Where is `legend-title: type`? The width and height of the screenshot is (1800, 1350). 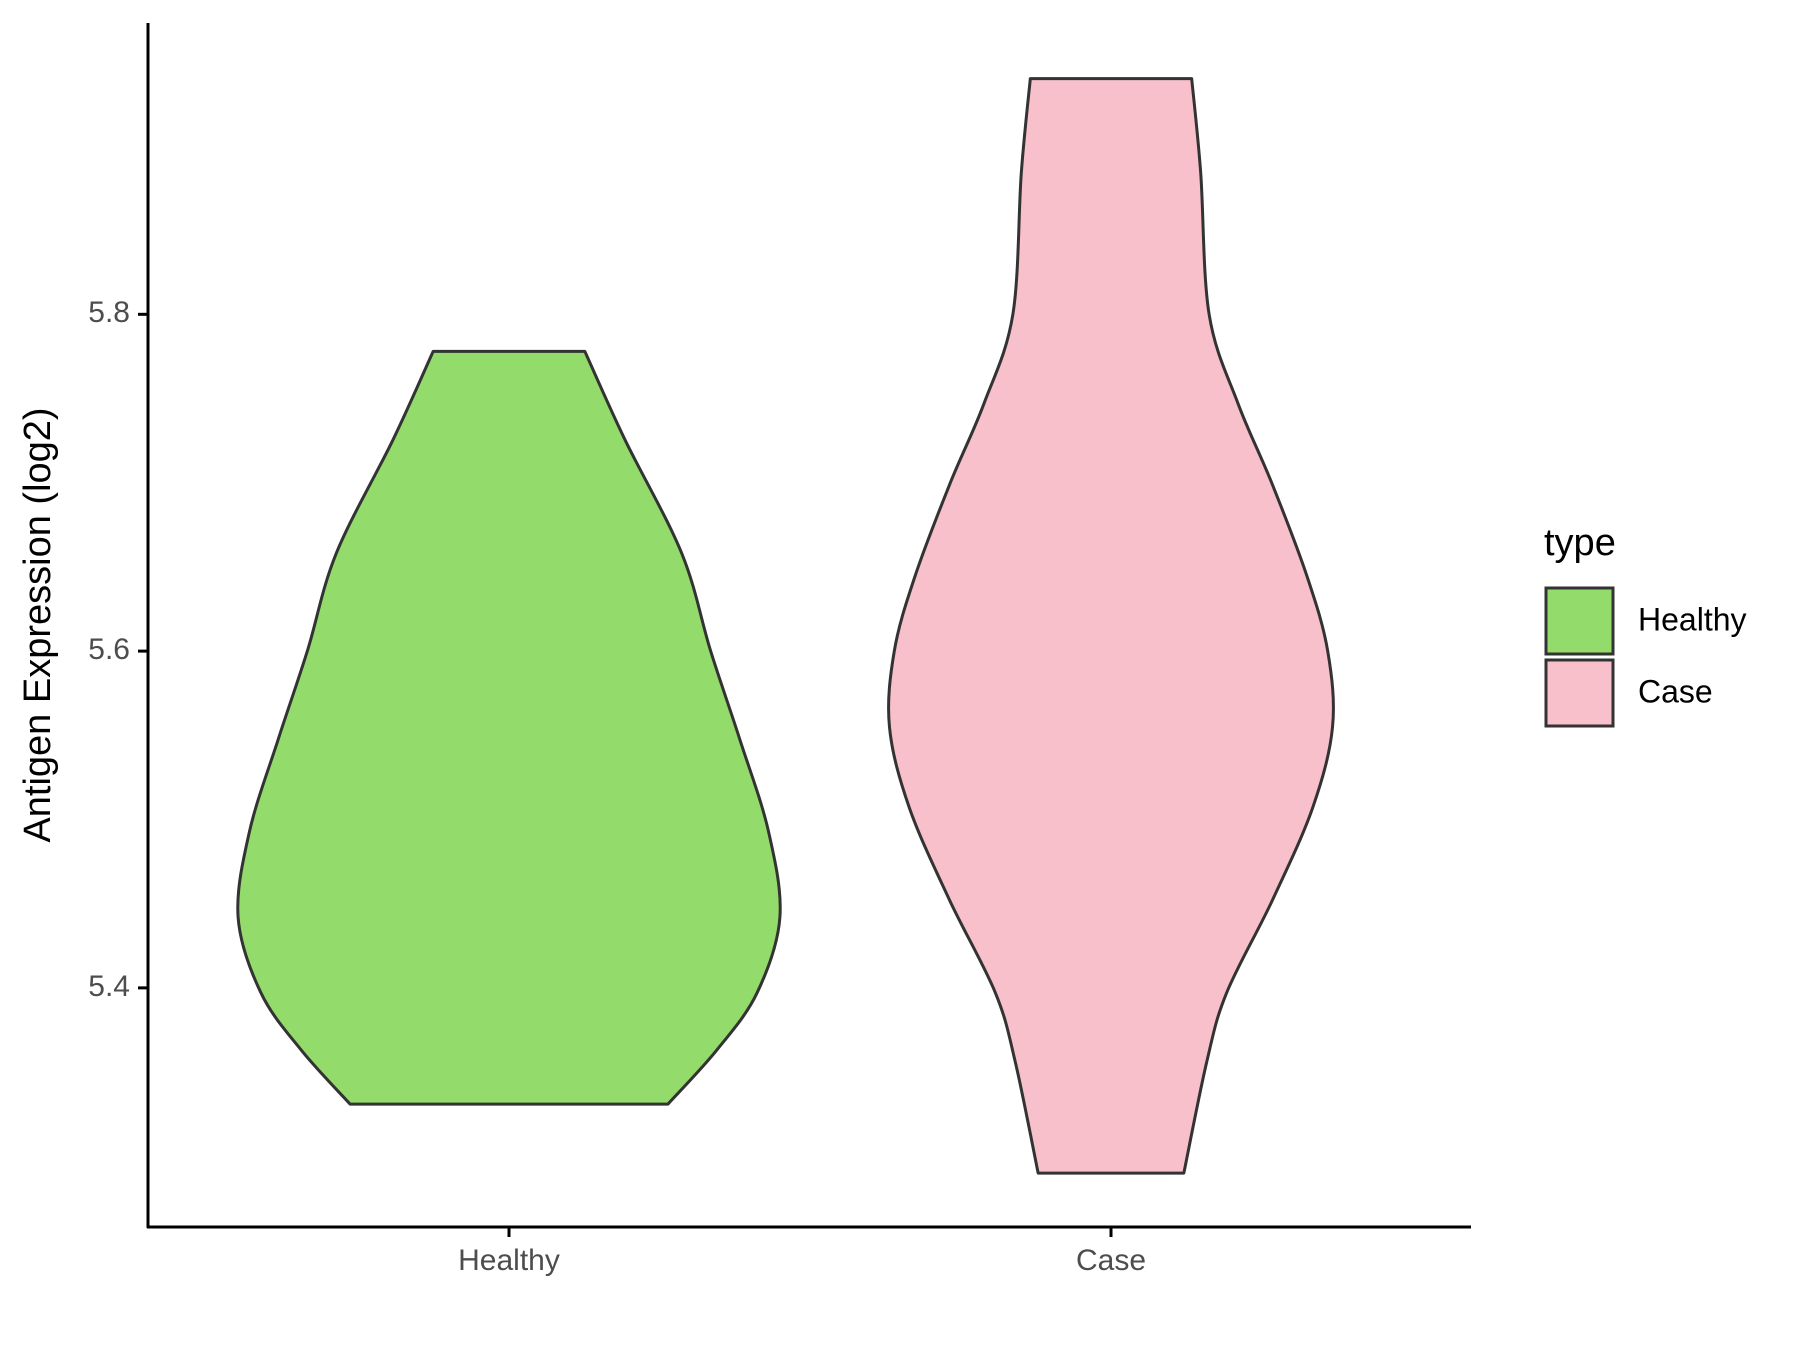 legend-title: type is located at coordinates (1580, 543).